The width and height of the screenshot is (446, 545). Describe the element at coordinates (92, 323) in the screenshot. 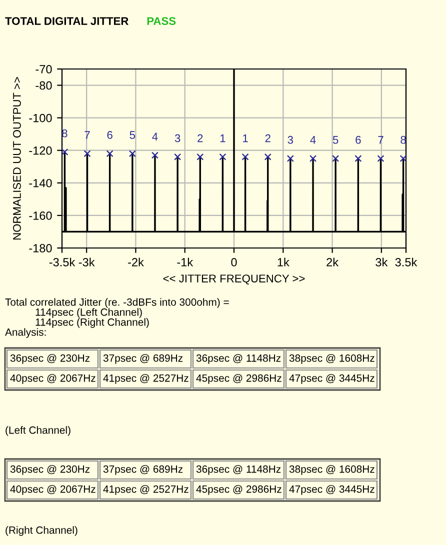

I see `text: 114psec (Right Channel)` at that location.